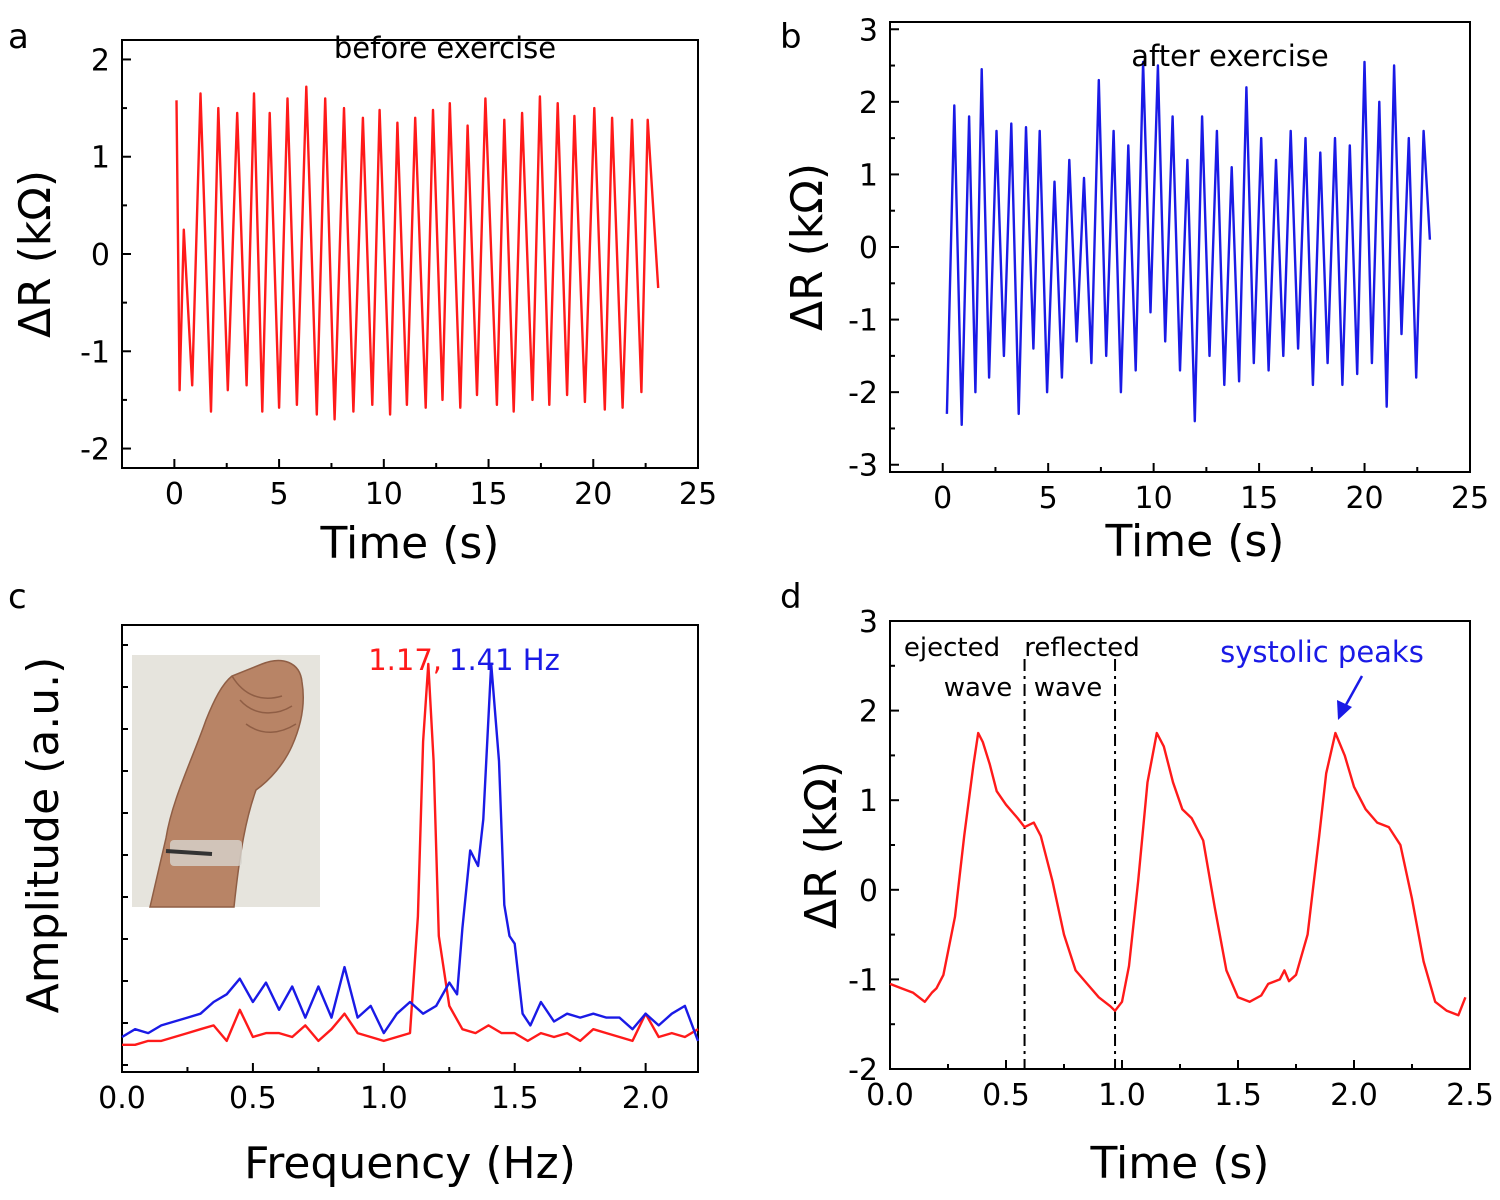  Describe the element at coordinates (18, 37) in the screenshot. I see `panel-letter-a: a` at that location.